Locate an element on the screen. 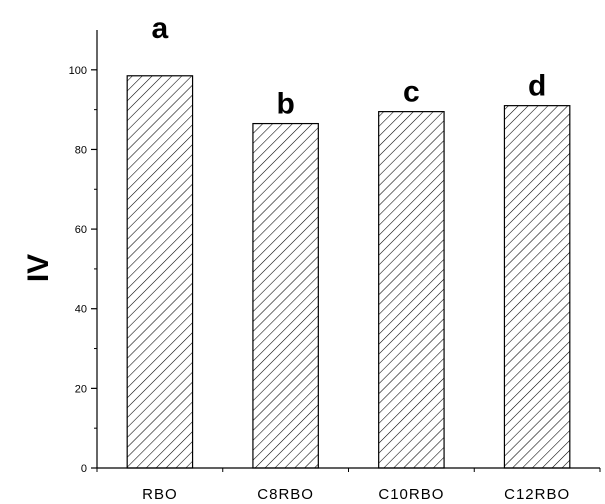 This screenshot has width=605, height=504. y-tick-label: 40 is located at coordinates (81, 310).